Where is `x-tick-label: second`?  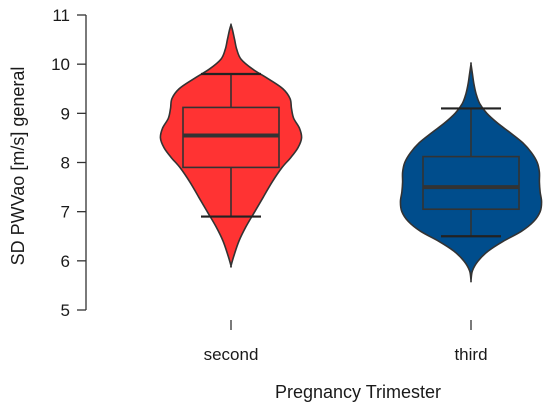
x-tick-label: second is located at coordinates (231, 354).